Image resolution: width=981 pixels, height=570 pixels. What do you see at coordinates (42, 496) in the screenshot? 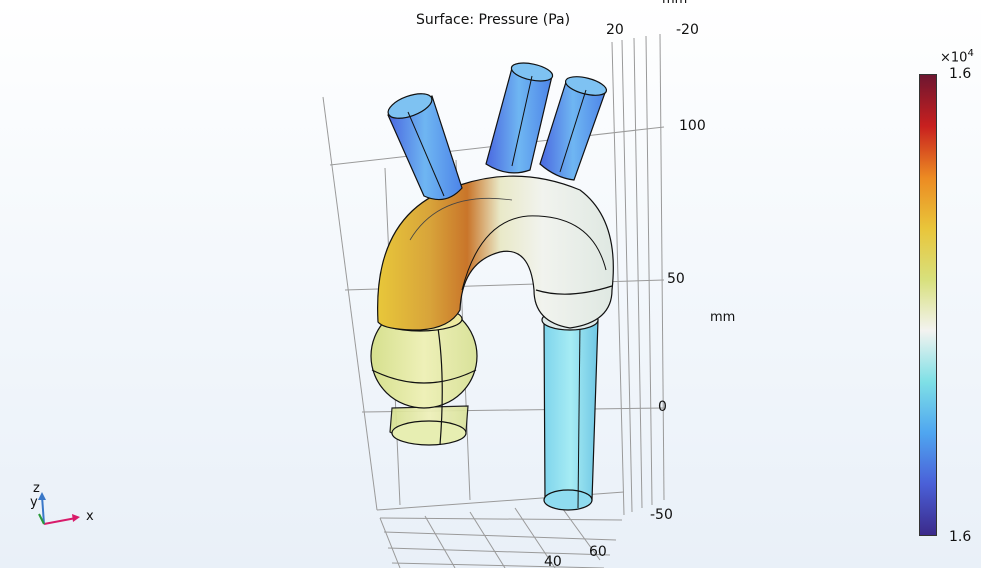
I see `z-arrowhead-icon` at bounding box center [42, 496].